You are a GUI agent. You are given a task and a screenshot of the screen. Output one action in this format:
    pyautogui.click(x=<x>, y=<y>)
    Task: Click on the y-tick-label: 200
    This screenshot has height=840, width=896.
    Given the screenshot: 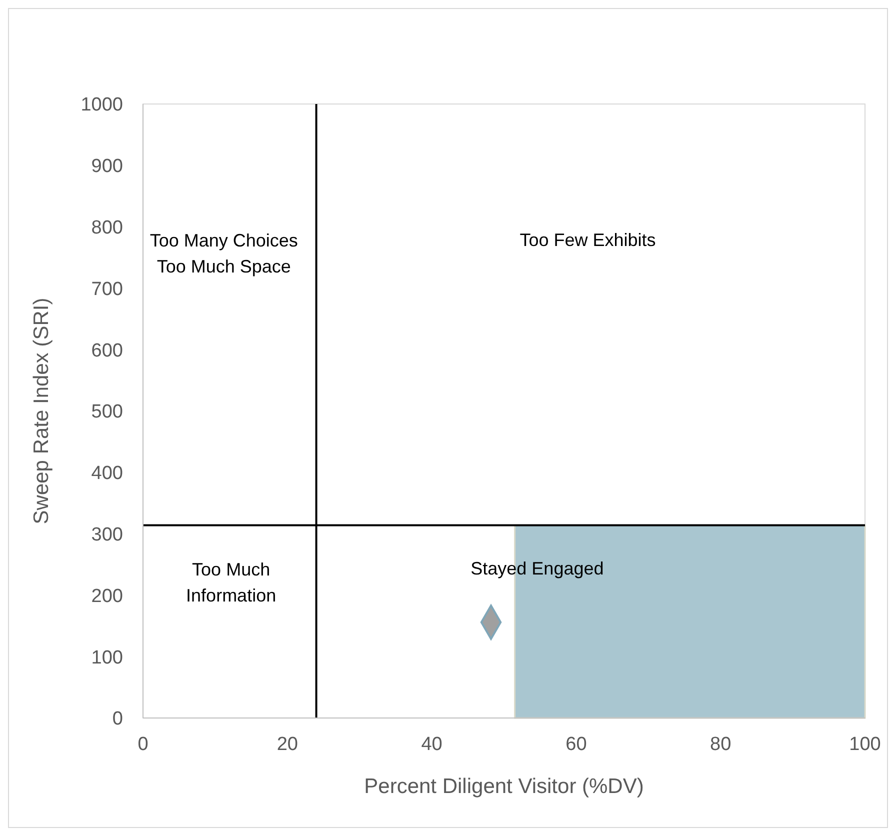 What is the action you would take?
    pyautogui.click(x=107, y=596)
    